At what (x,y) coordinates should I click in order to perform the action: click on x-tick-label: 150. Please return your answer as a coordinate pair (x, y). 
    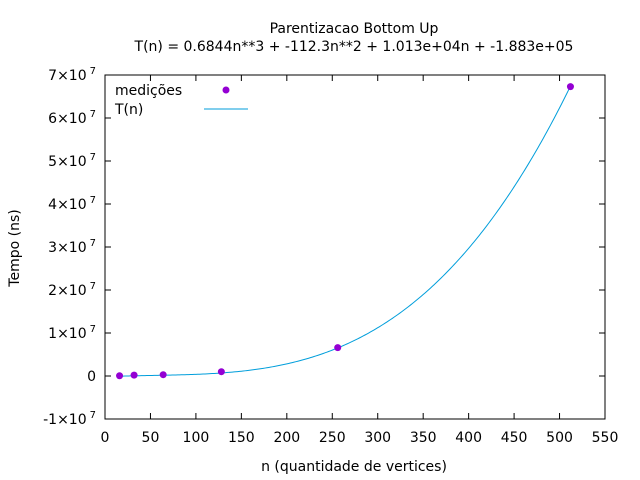
    Looking at the image, I should click on (241, 438).